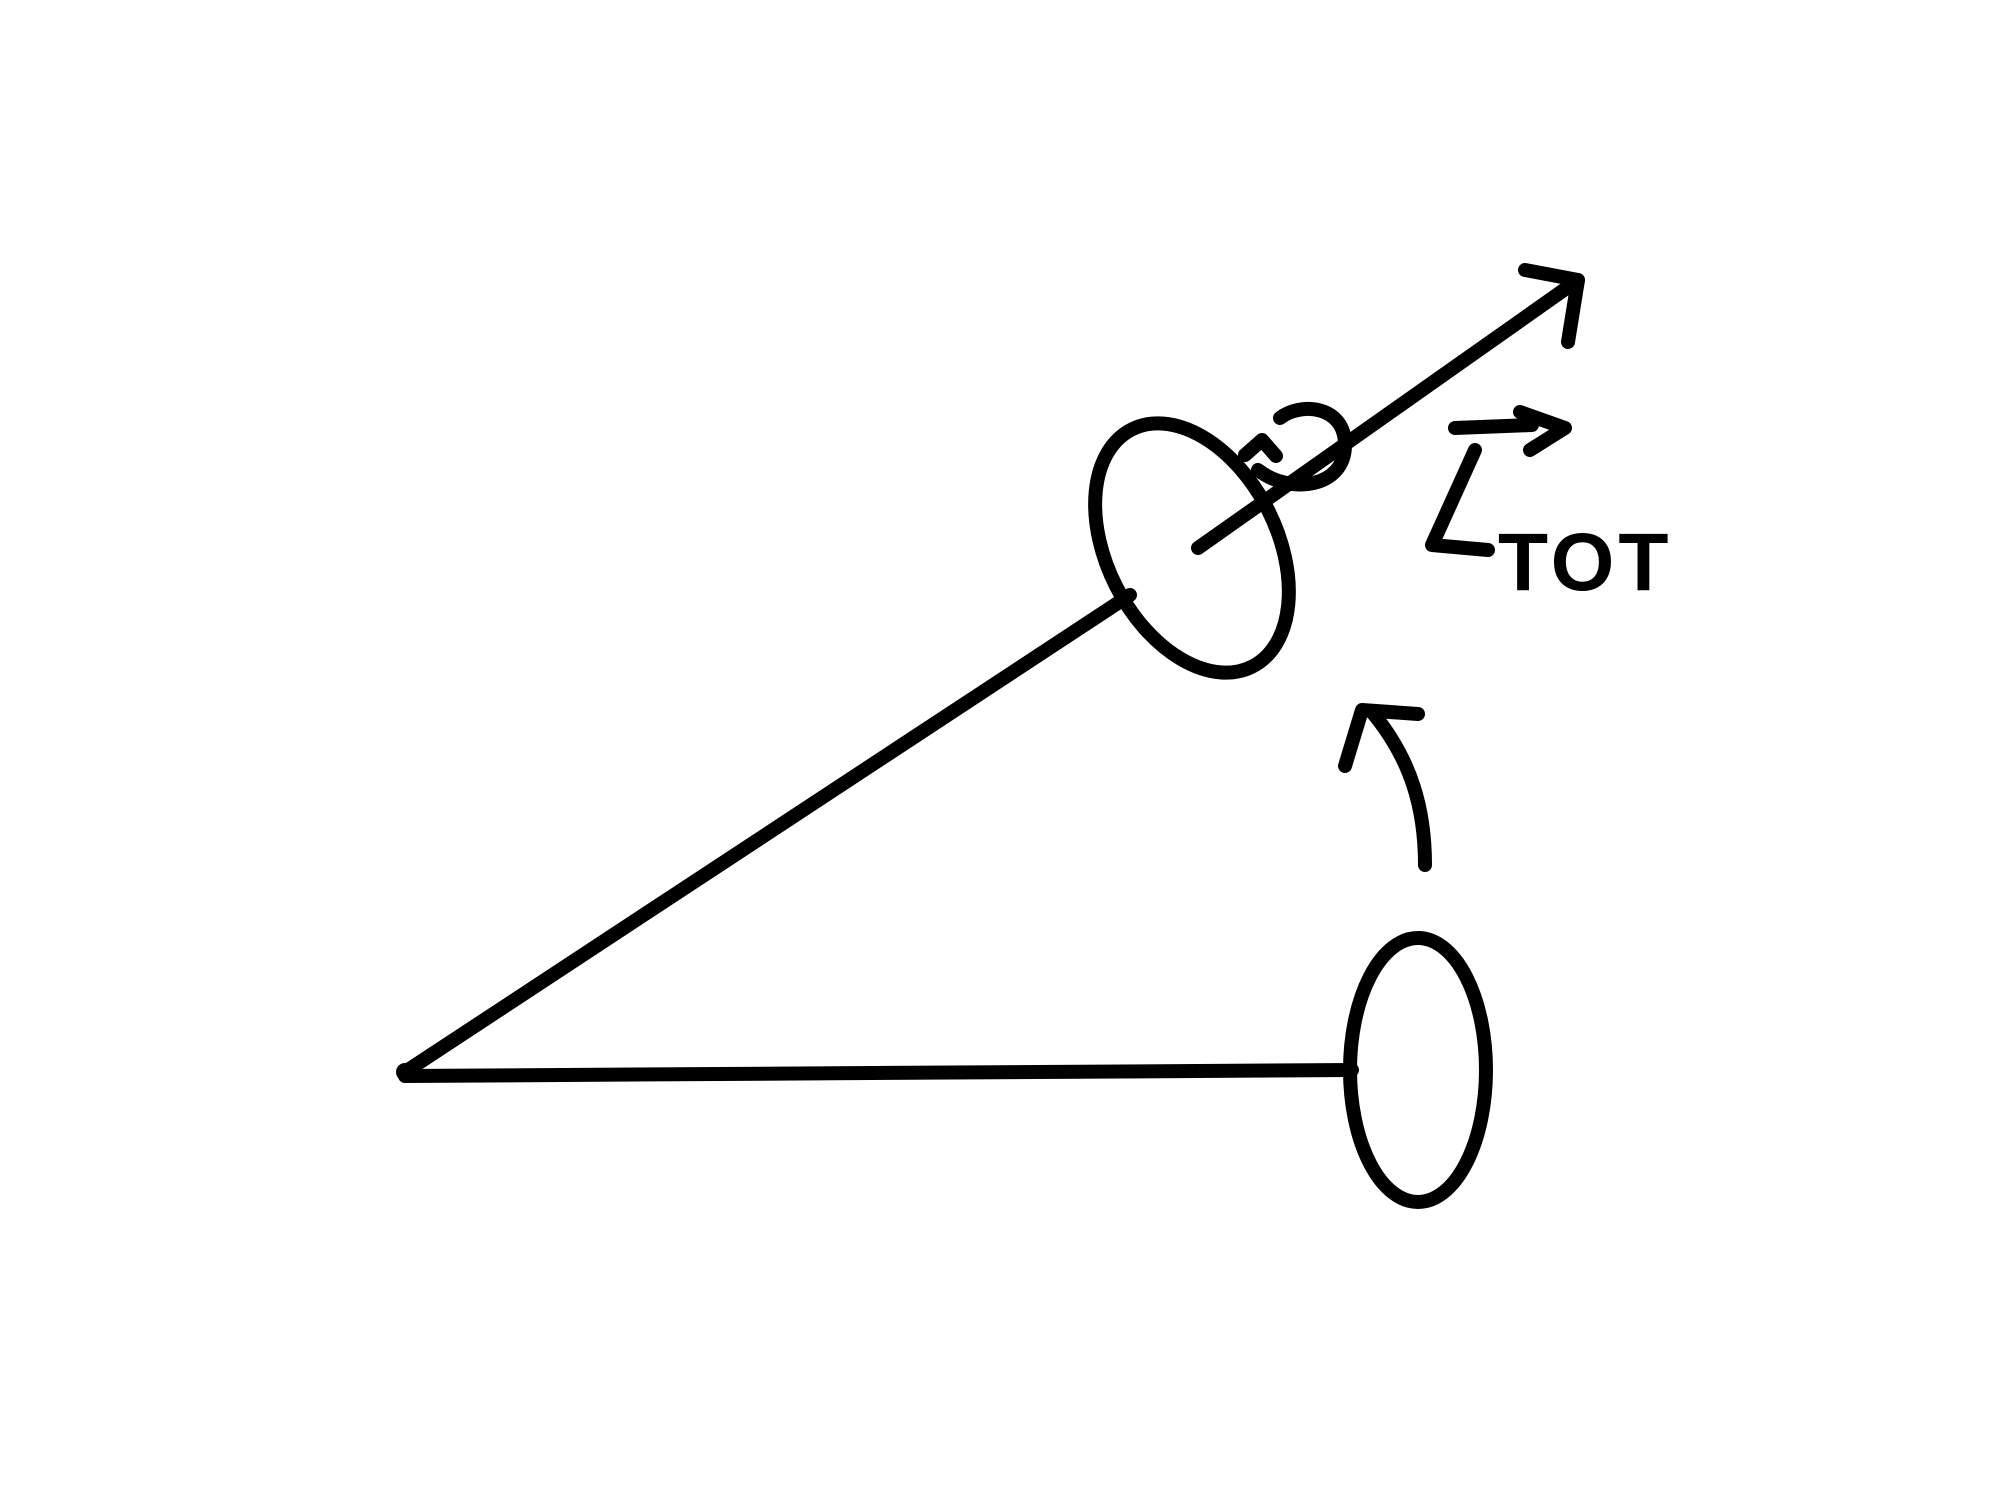 The height and width of the screenshot is (1500, 2000). What do you see at coordinates (1542, 431) in the screenshot?
I see `vector-over-arrowhead` at bounding box center [1542, 431].